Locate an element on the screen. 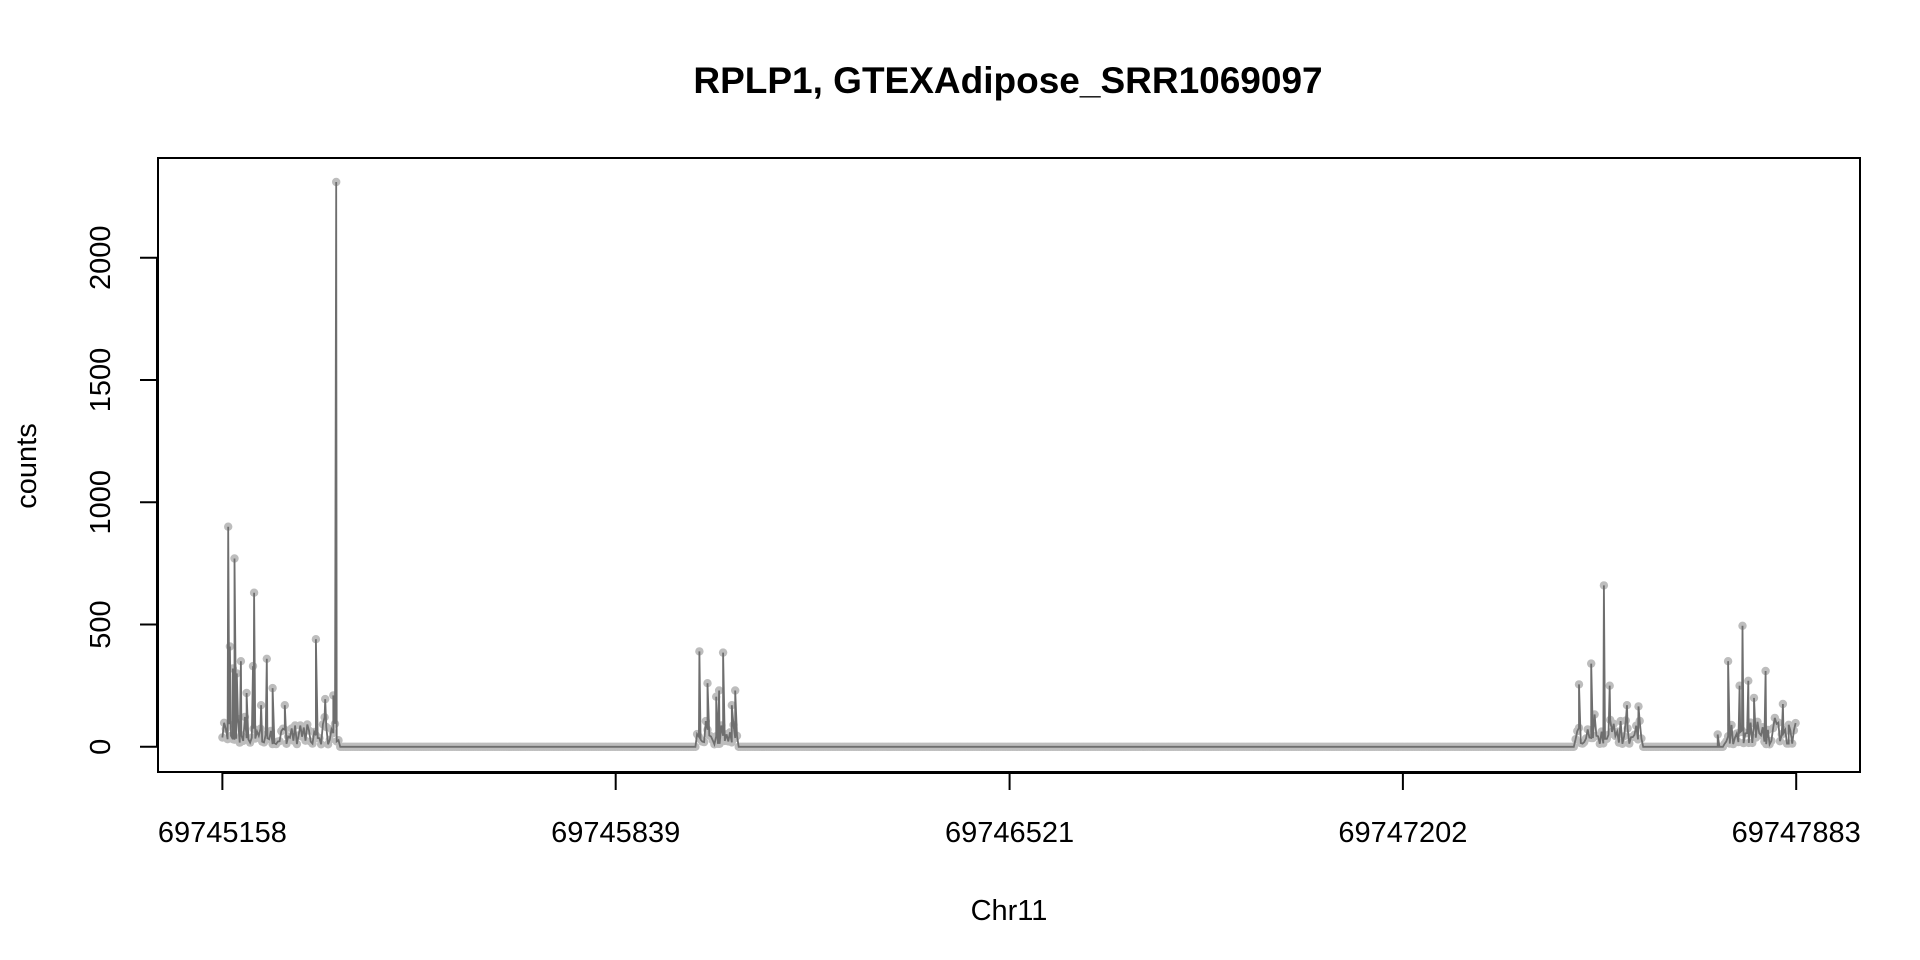 The image size is (1920, 960). y-tick-label: 500 is located at coordinates (101, 624).